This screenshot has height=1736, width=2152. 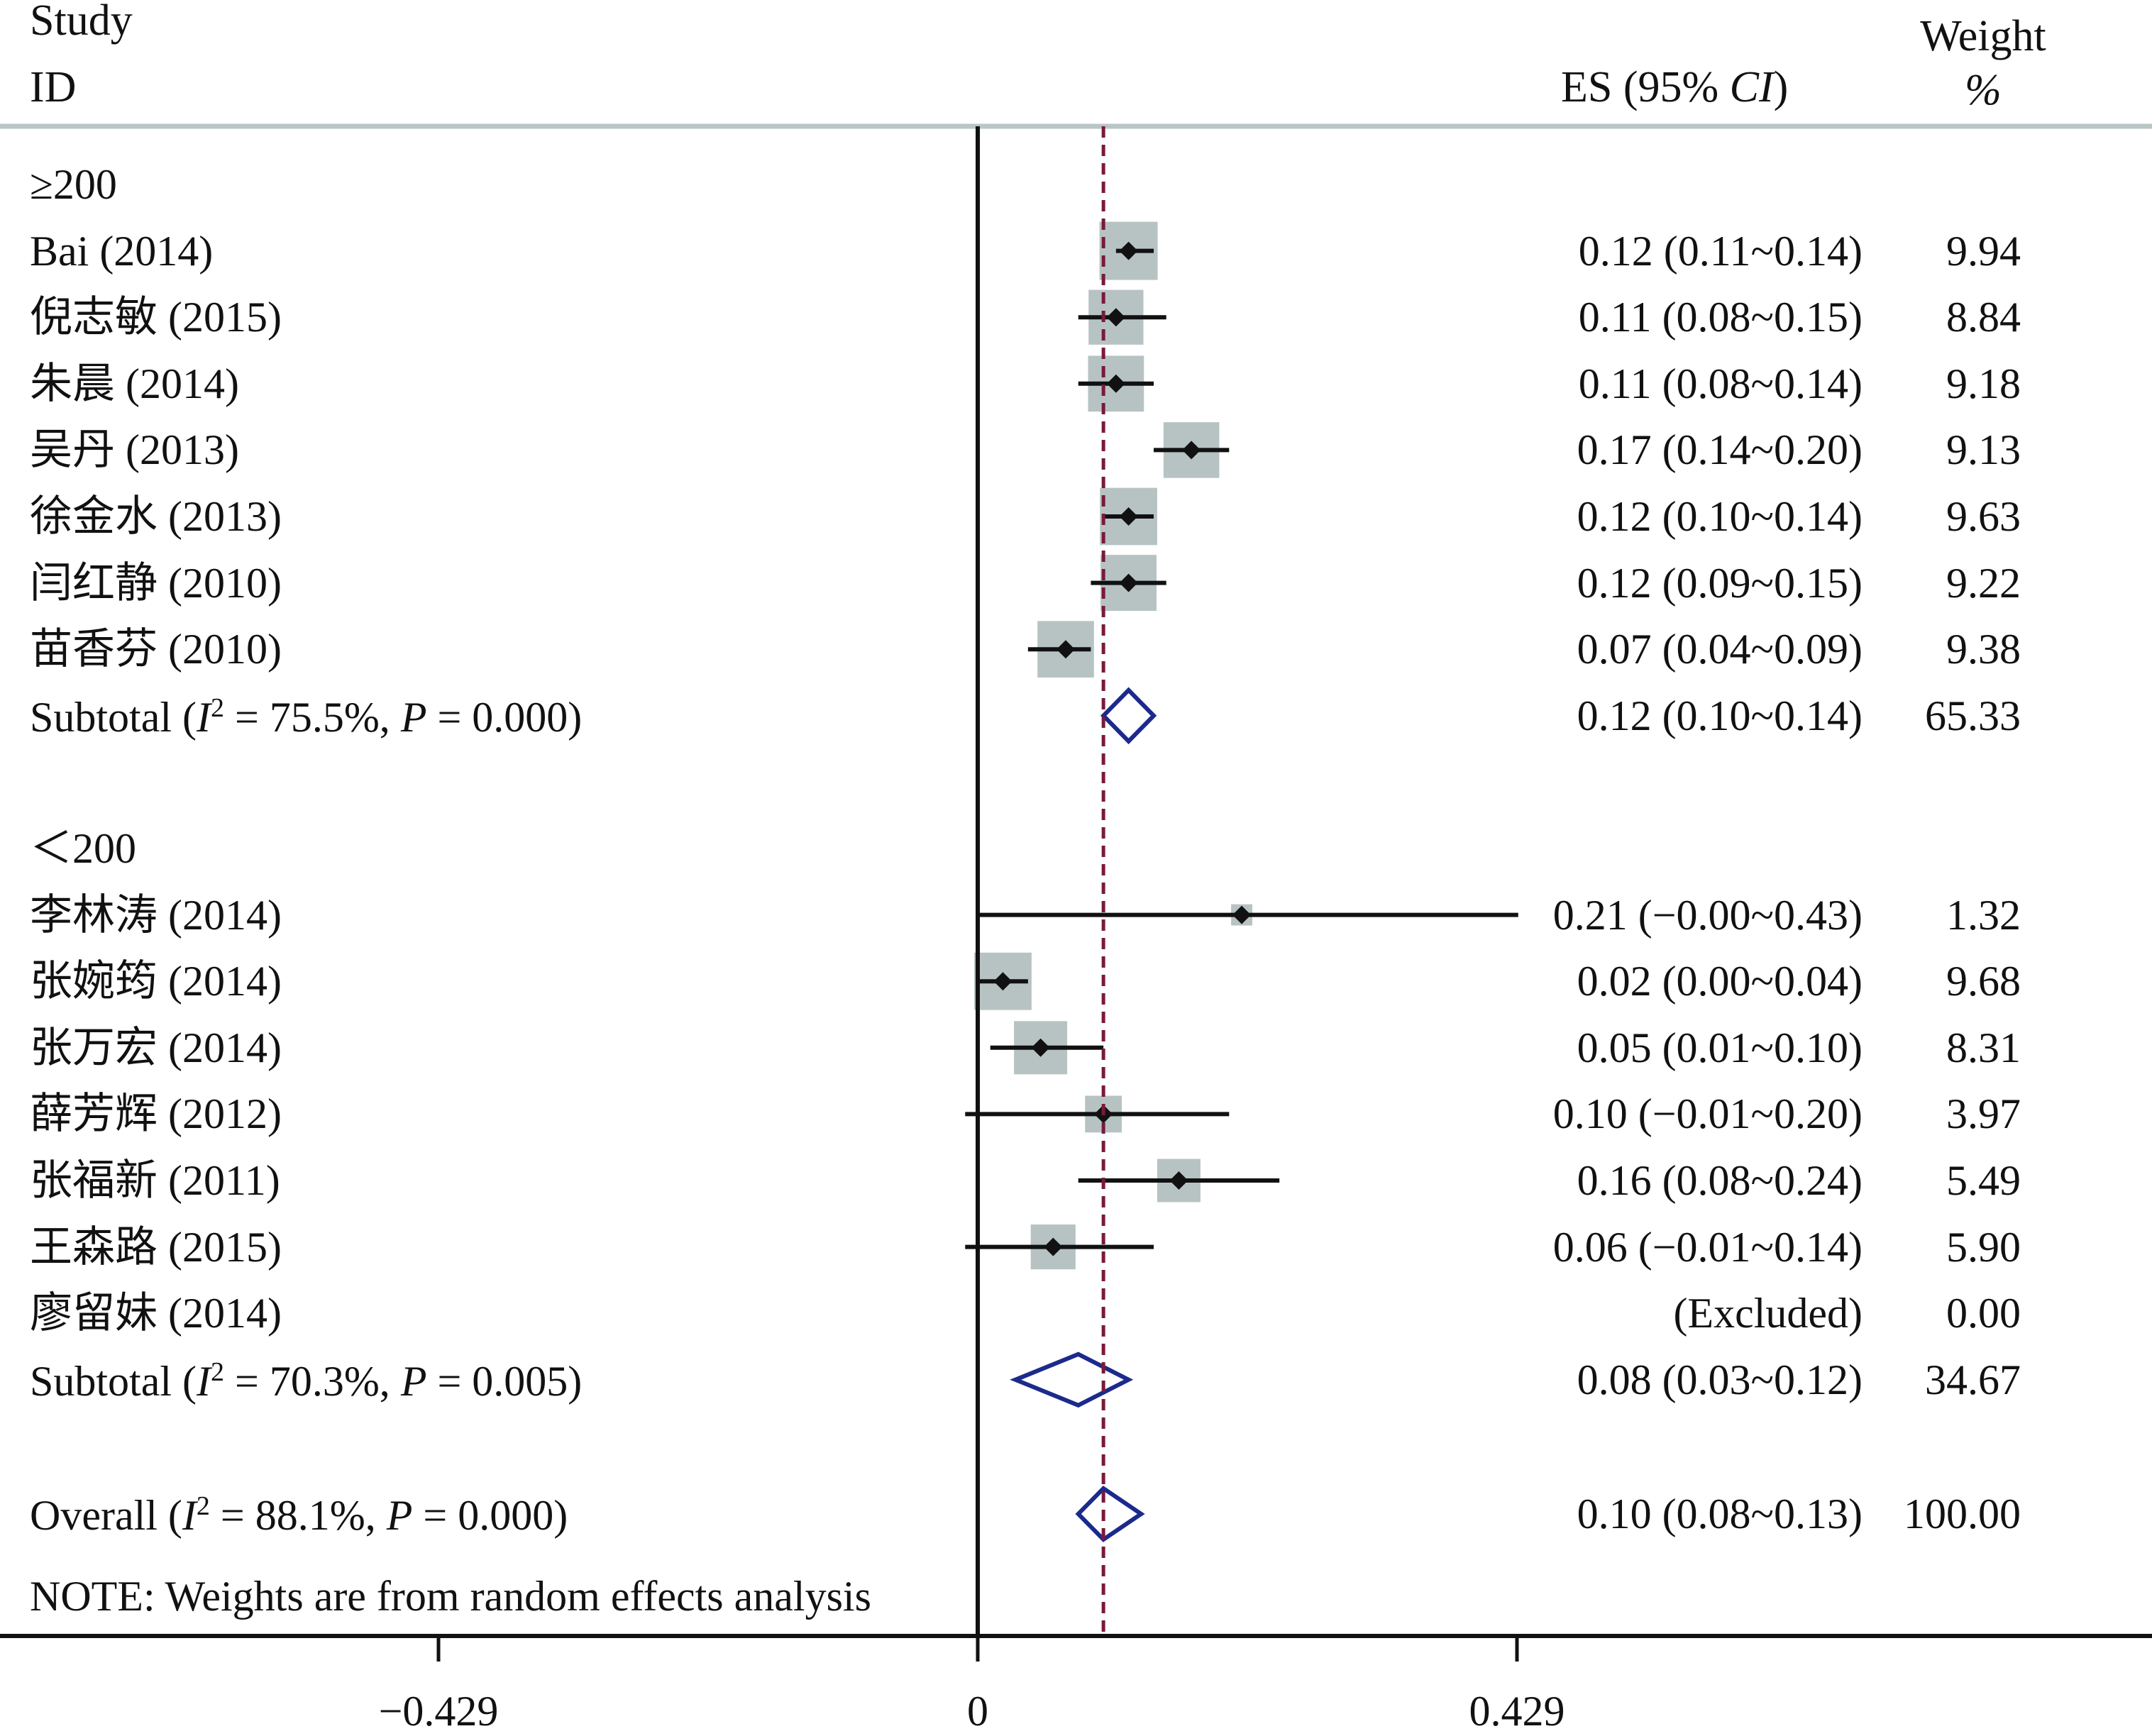 What do you see at coordinates (1983, 36) in the screenshot?
I see `header-weight-label: Weight` at bounding box center [1983, 36].